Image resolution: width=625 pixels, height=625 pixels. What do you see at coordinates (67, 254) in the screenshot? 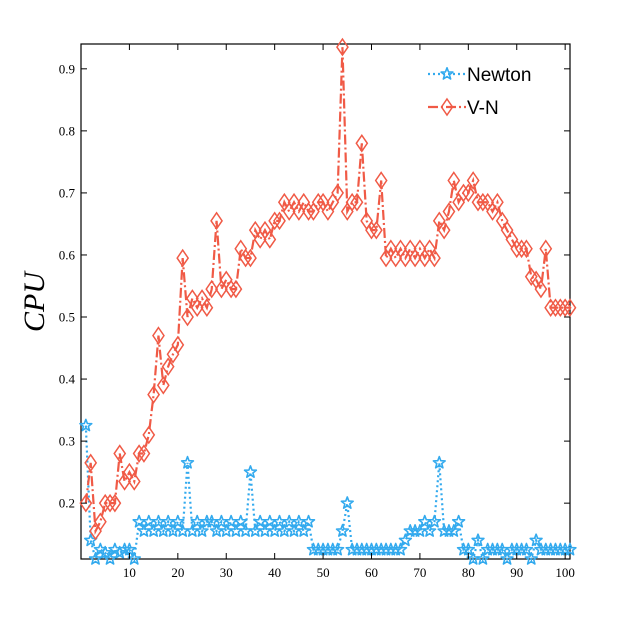
I see `y-tick-label-0.6: 0.6` at bounding box center [67, 254].